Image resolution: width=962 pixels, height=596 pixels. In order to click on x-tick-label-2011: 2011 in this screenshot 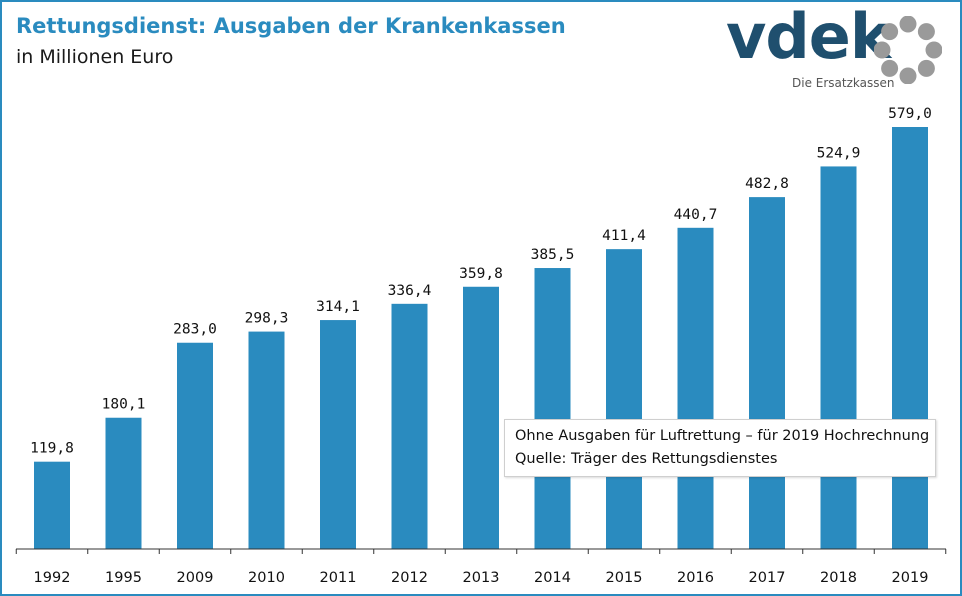, I will do `click(338, 578)`.